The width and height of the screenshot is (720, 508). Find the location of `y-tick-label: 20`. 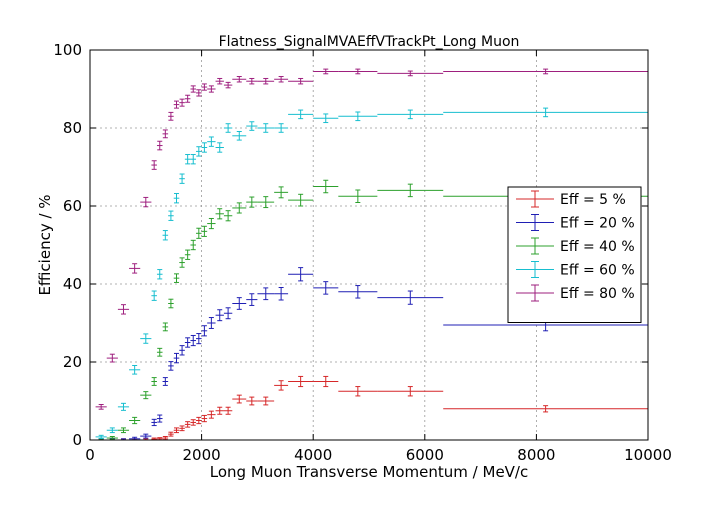

y-tick-label: 20 is located at coordinates (72, 362).